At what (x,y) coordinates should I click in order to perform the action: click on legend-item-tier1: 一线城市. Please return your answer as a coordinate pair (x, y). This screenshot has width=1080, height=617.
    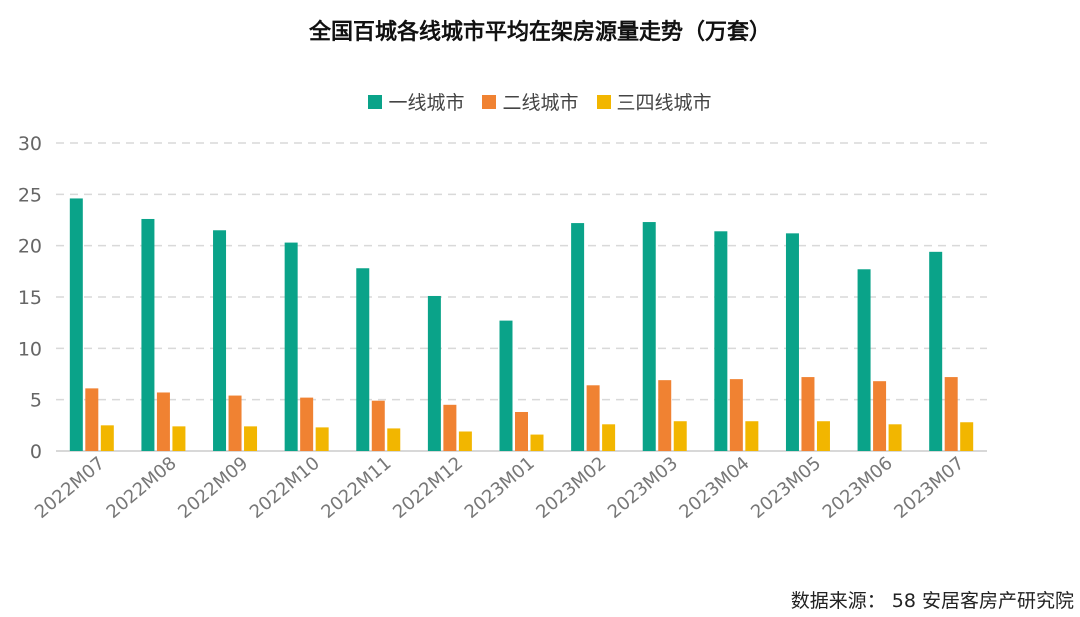
    Looking at the image, I should click on (416, 101).